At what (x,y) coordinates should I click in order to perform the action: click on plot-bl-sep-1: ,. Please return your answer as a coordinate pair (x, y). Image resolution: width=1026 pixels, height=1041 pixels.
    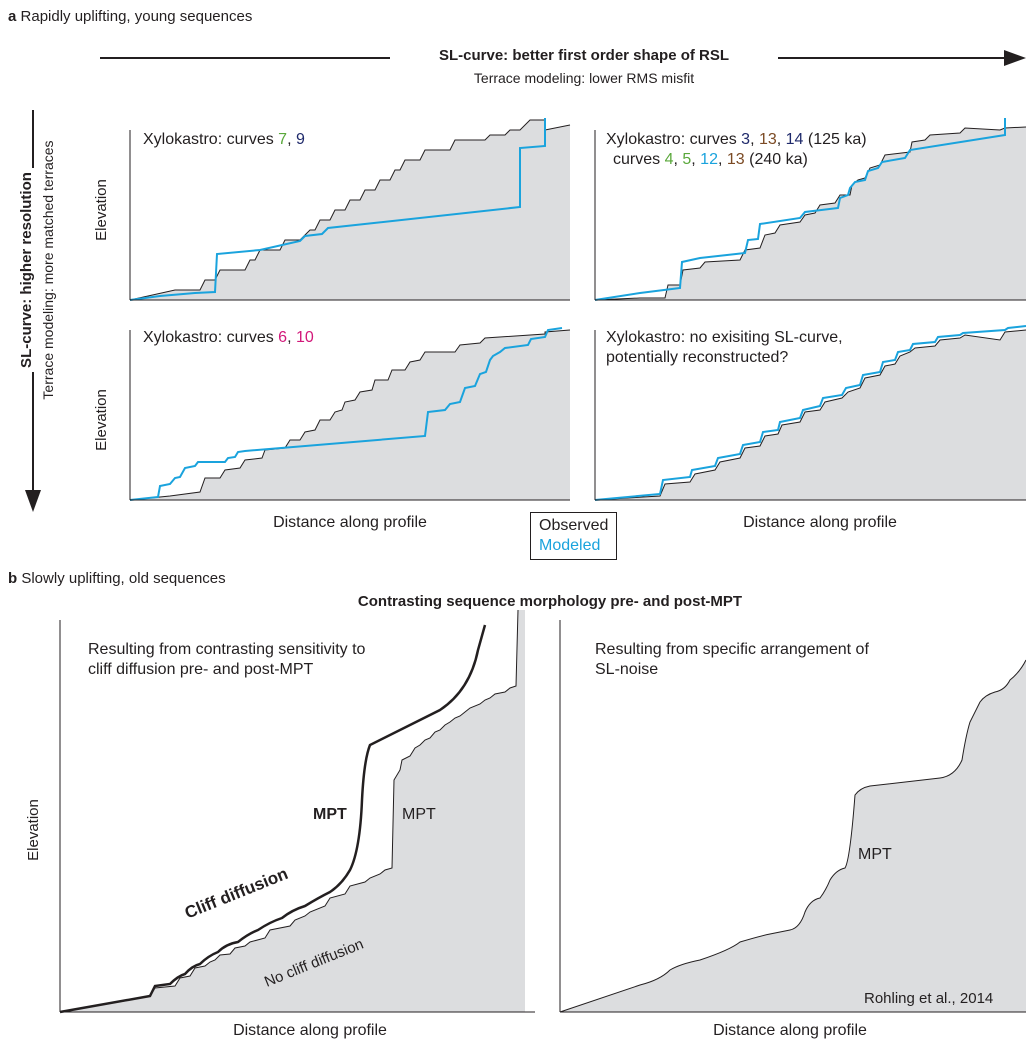
    Looking at the image, I should click on (291, 337).